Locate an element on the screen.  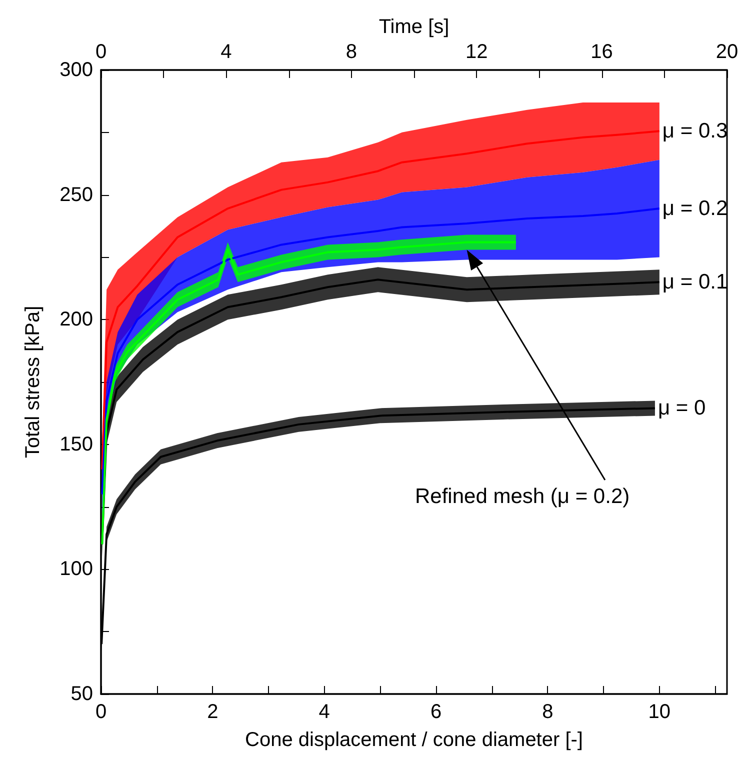
x2-tick-label: 20 is located at coordinates (727, 52).